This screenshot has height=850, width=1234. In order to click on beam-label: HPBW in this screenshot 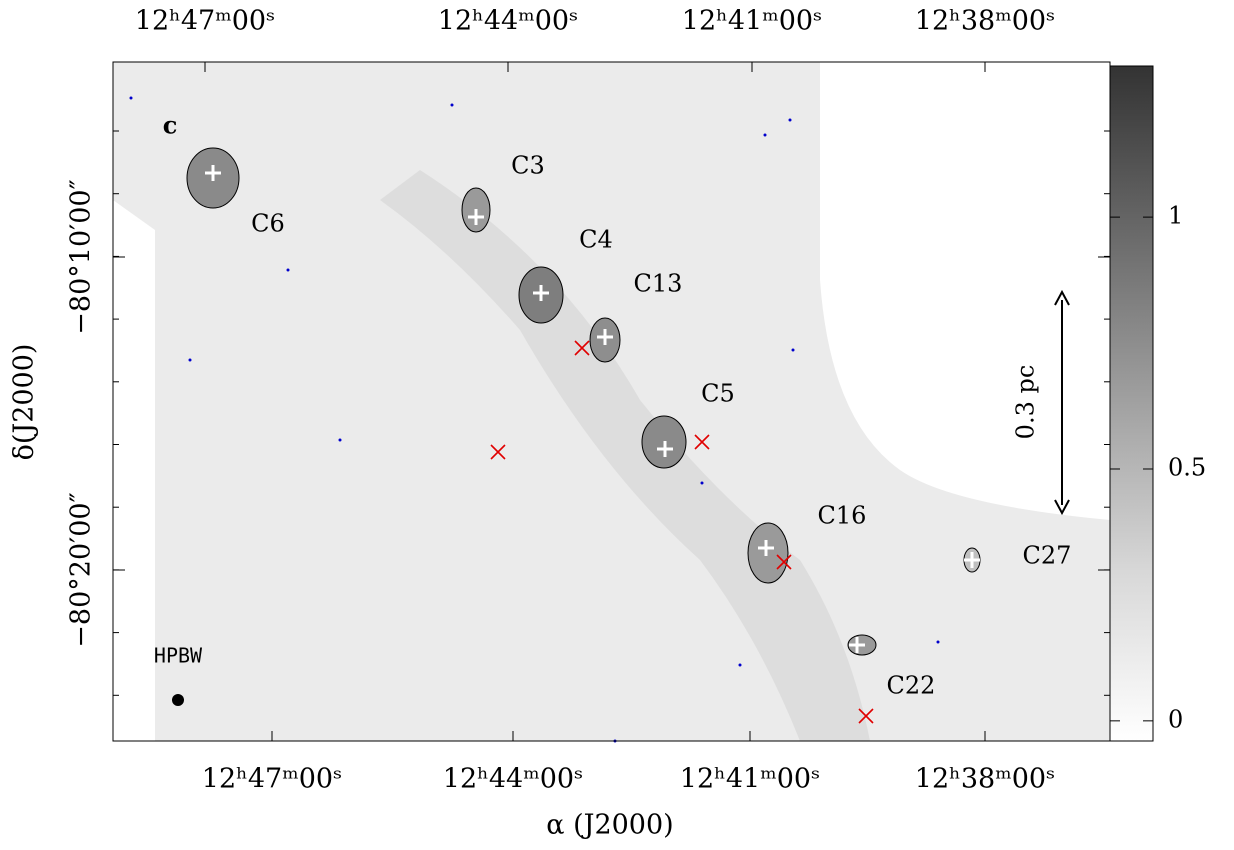, I will do `click(178, 656)`.